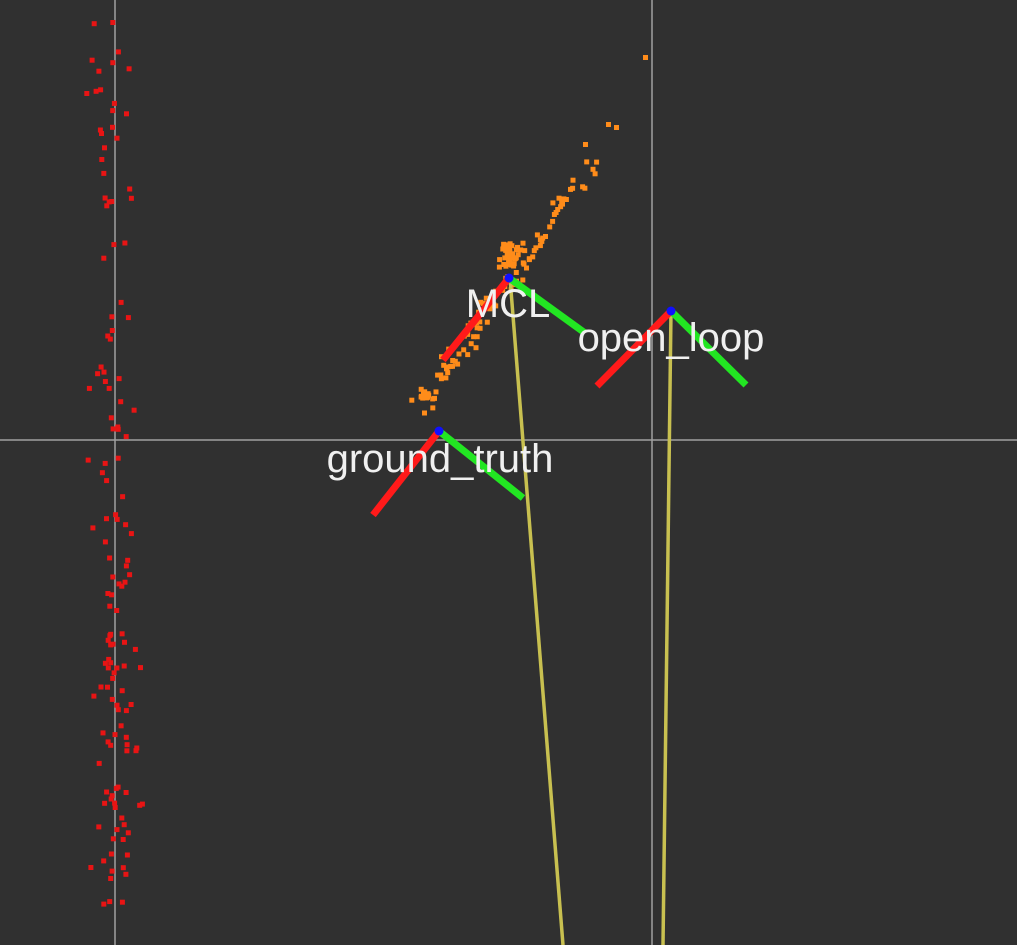 The image size is (1017, 945). I want to click on mcl-y-axis, so click(547, 305).